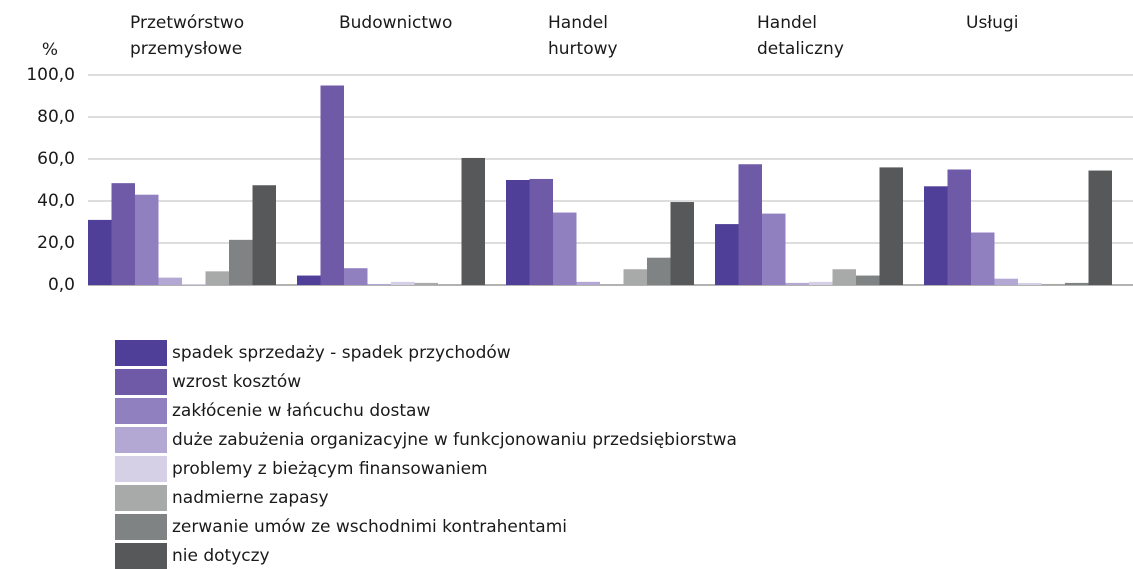  What do you see at coordinates (250, 498) in the screenshot?
I see `legend-label: nadmierne zapasy` at bounding box center [250, 498].